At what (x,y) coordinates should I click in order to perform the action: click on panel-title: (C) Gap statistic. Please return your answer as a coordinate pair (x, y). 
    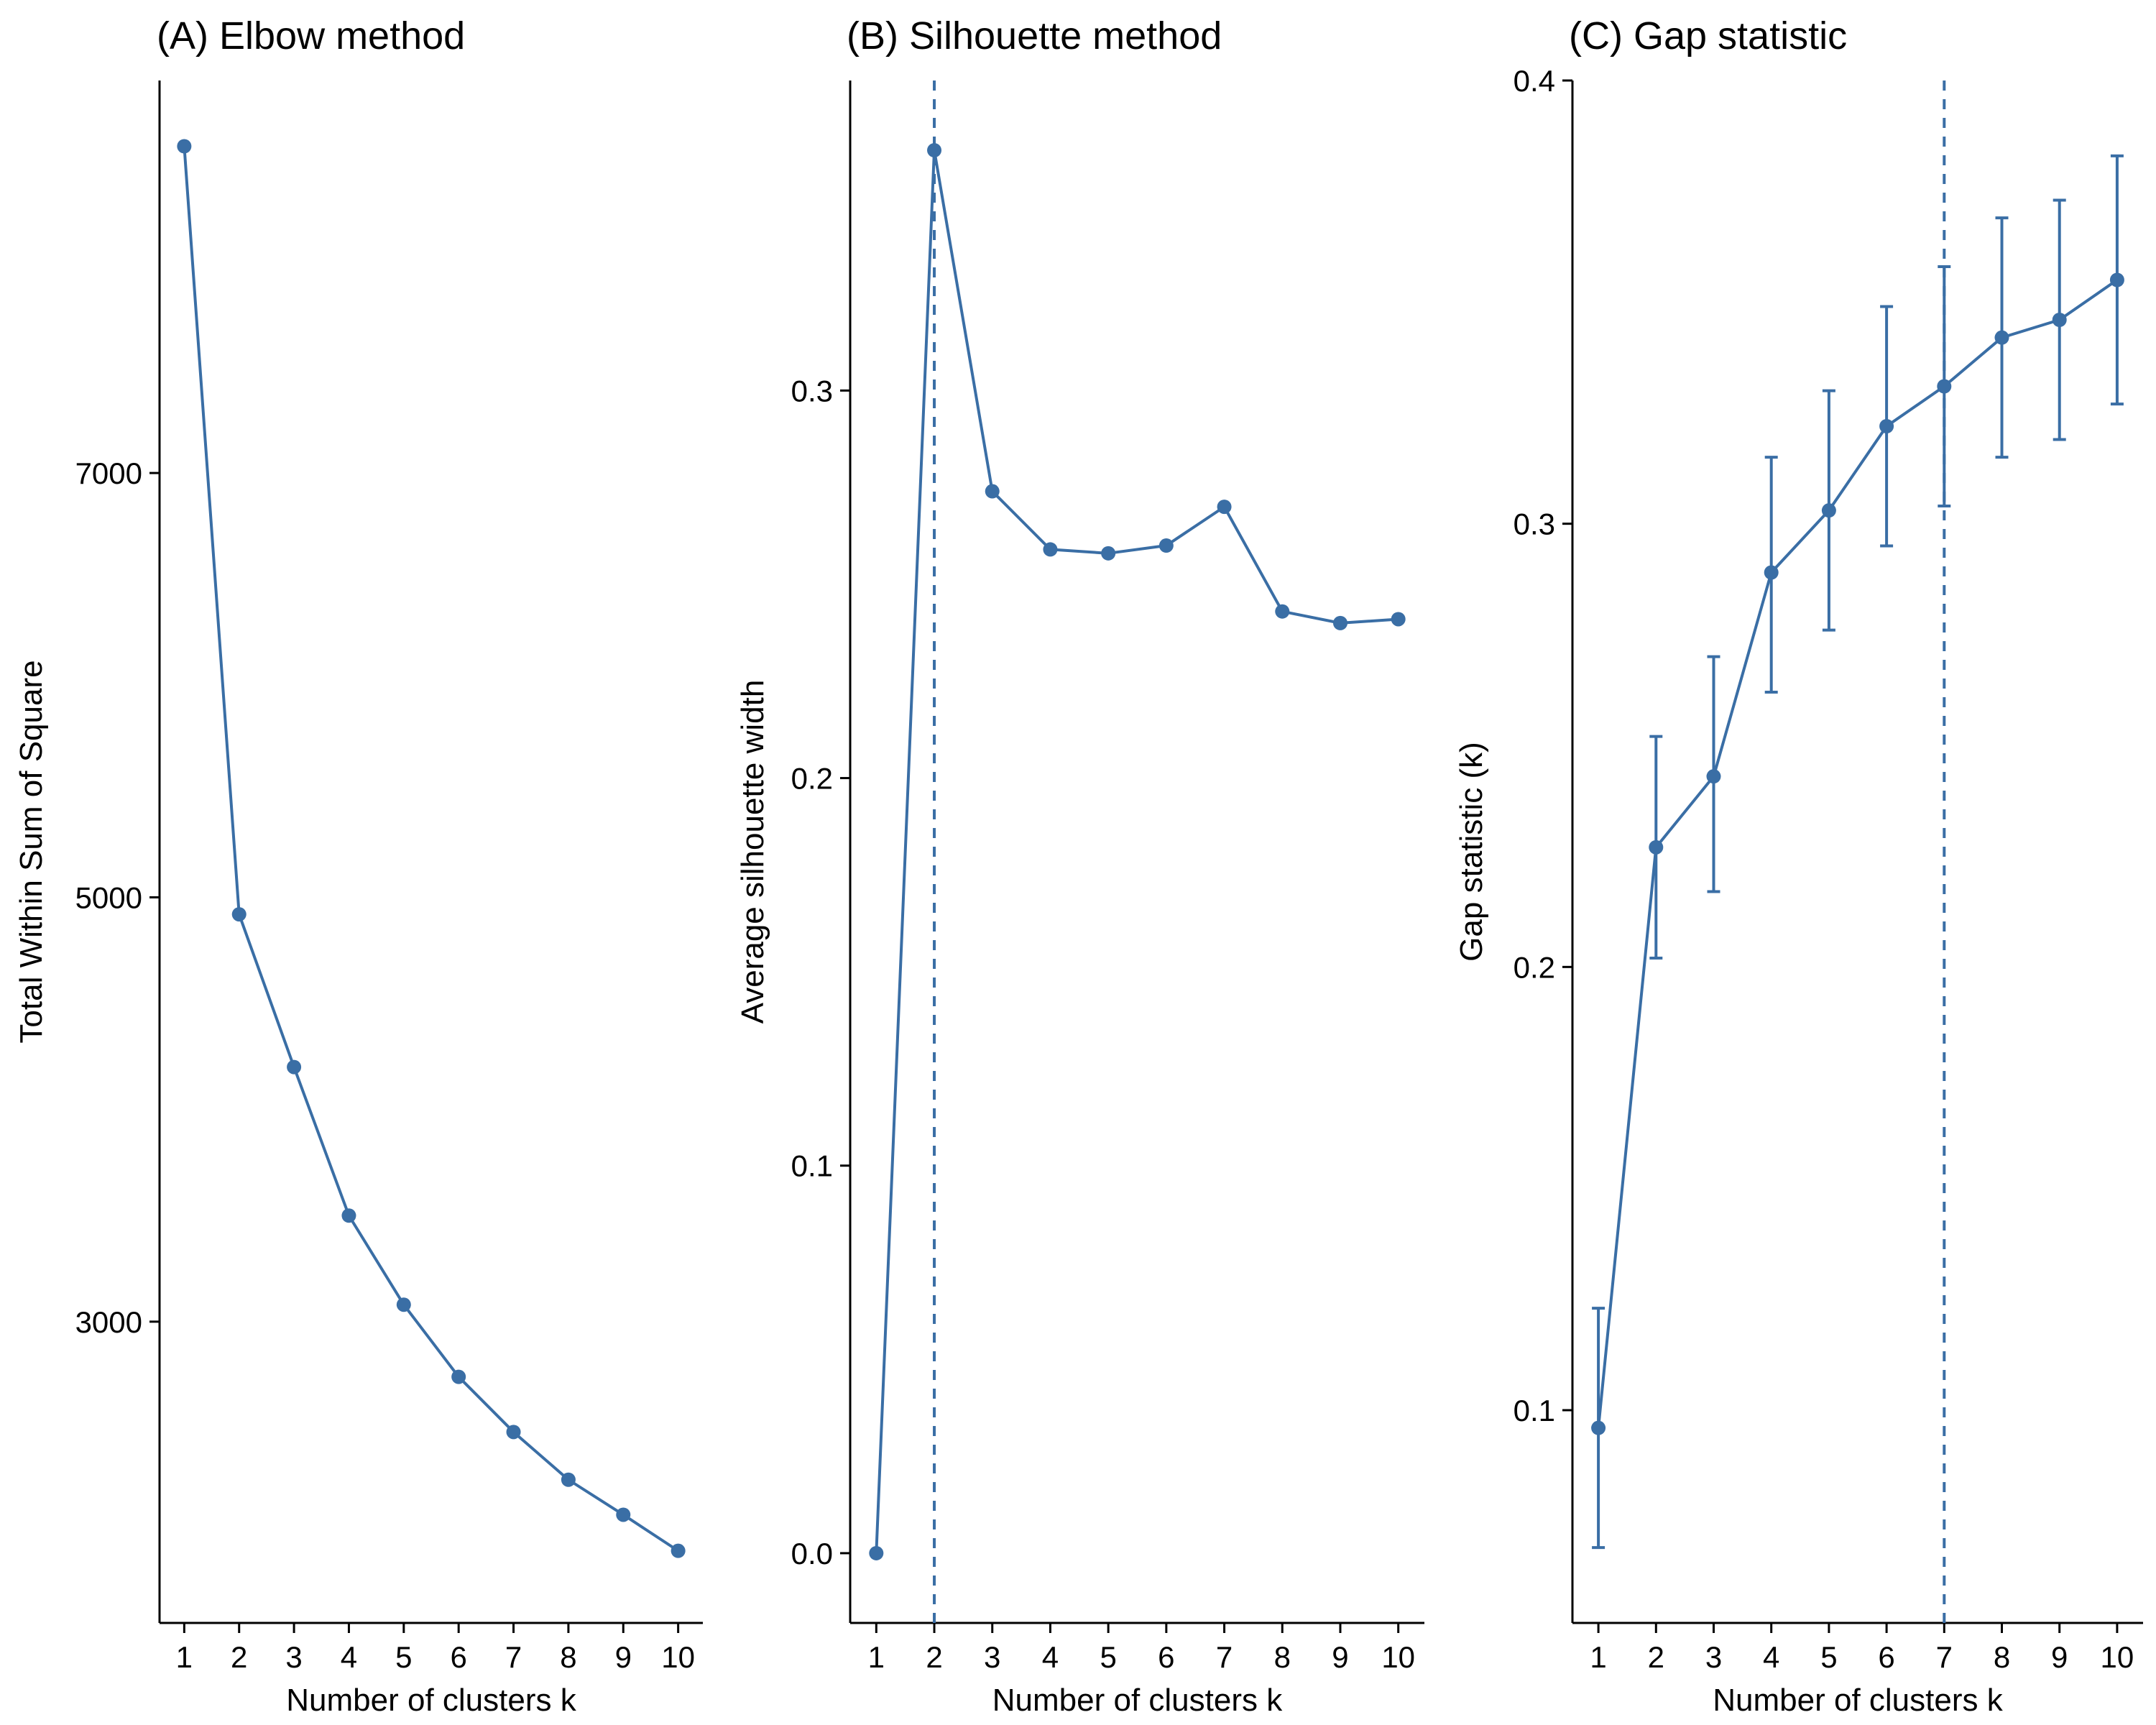
    Looking at the image, I should click on (1708, 36).